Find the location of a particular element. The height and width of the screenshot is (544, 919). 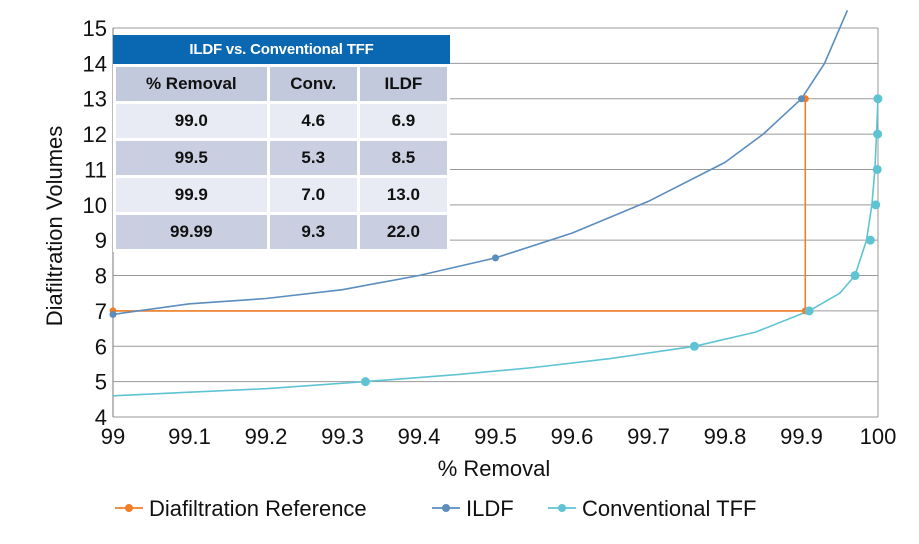

x-tick-label: 99 is located at coordinates (113, 436).